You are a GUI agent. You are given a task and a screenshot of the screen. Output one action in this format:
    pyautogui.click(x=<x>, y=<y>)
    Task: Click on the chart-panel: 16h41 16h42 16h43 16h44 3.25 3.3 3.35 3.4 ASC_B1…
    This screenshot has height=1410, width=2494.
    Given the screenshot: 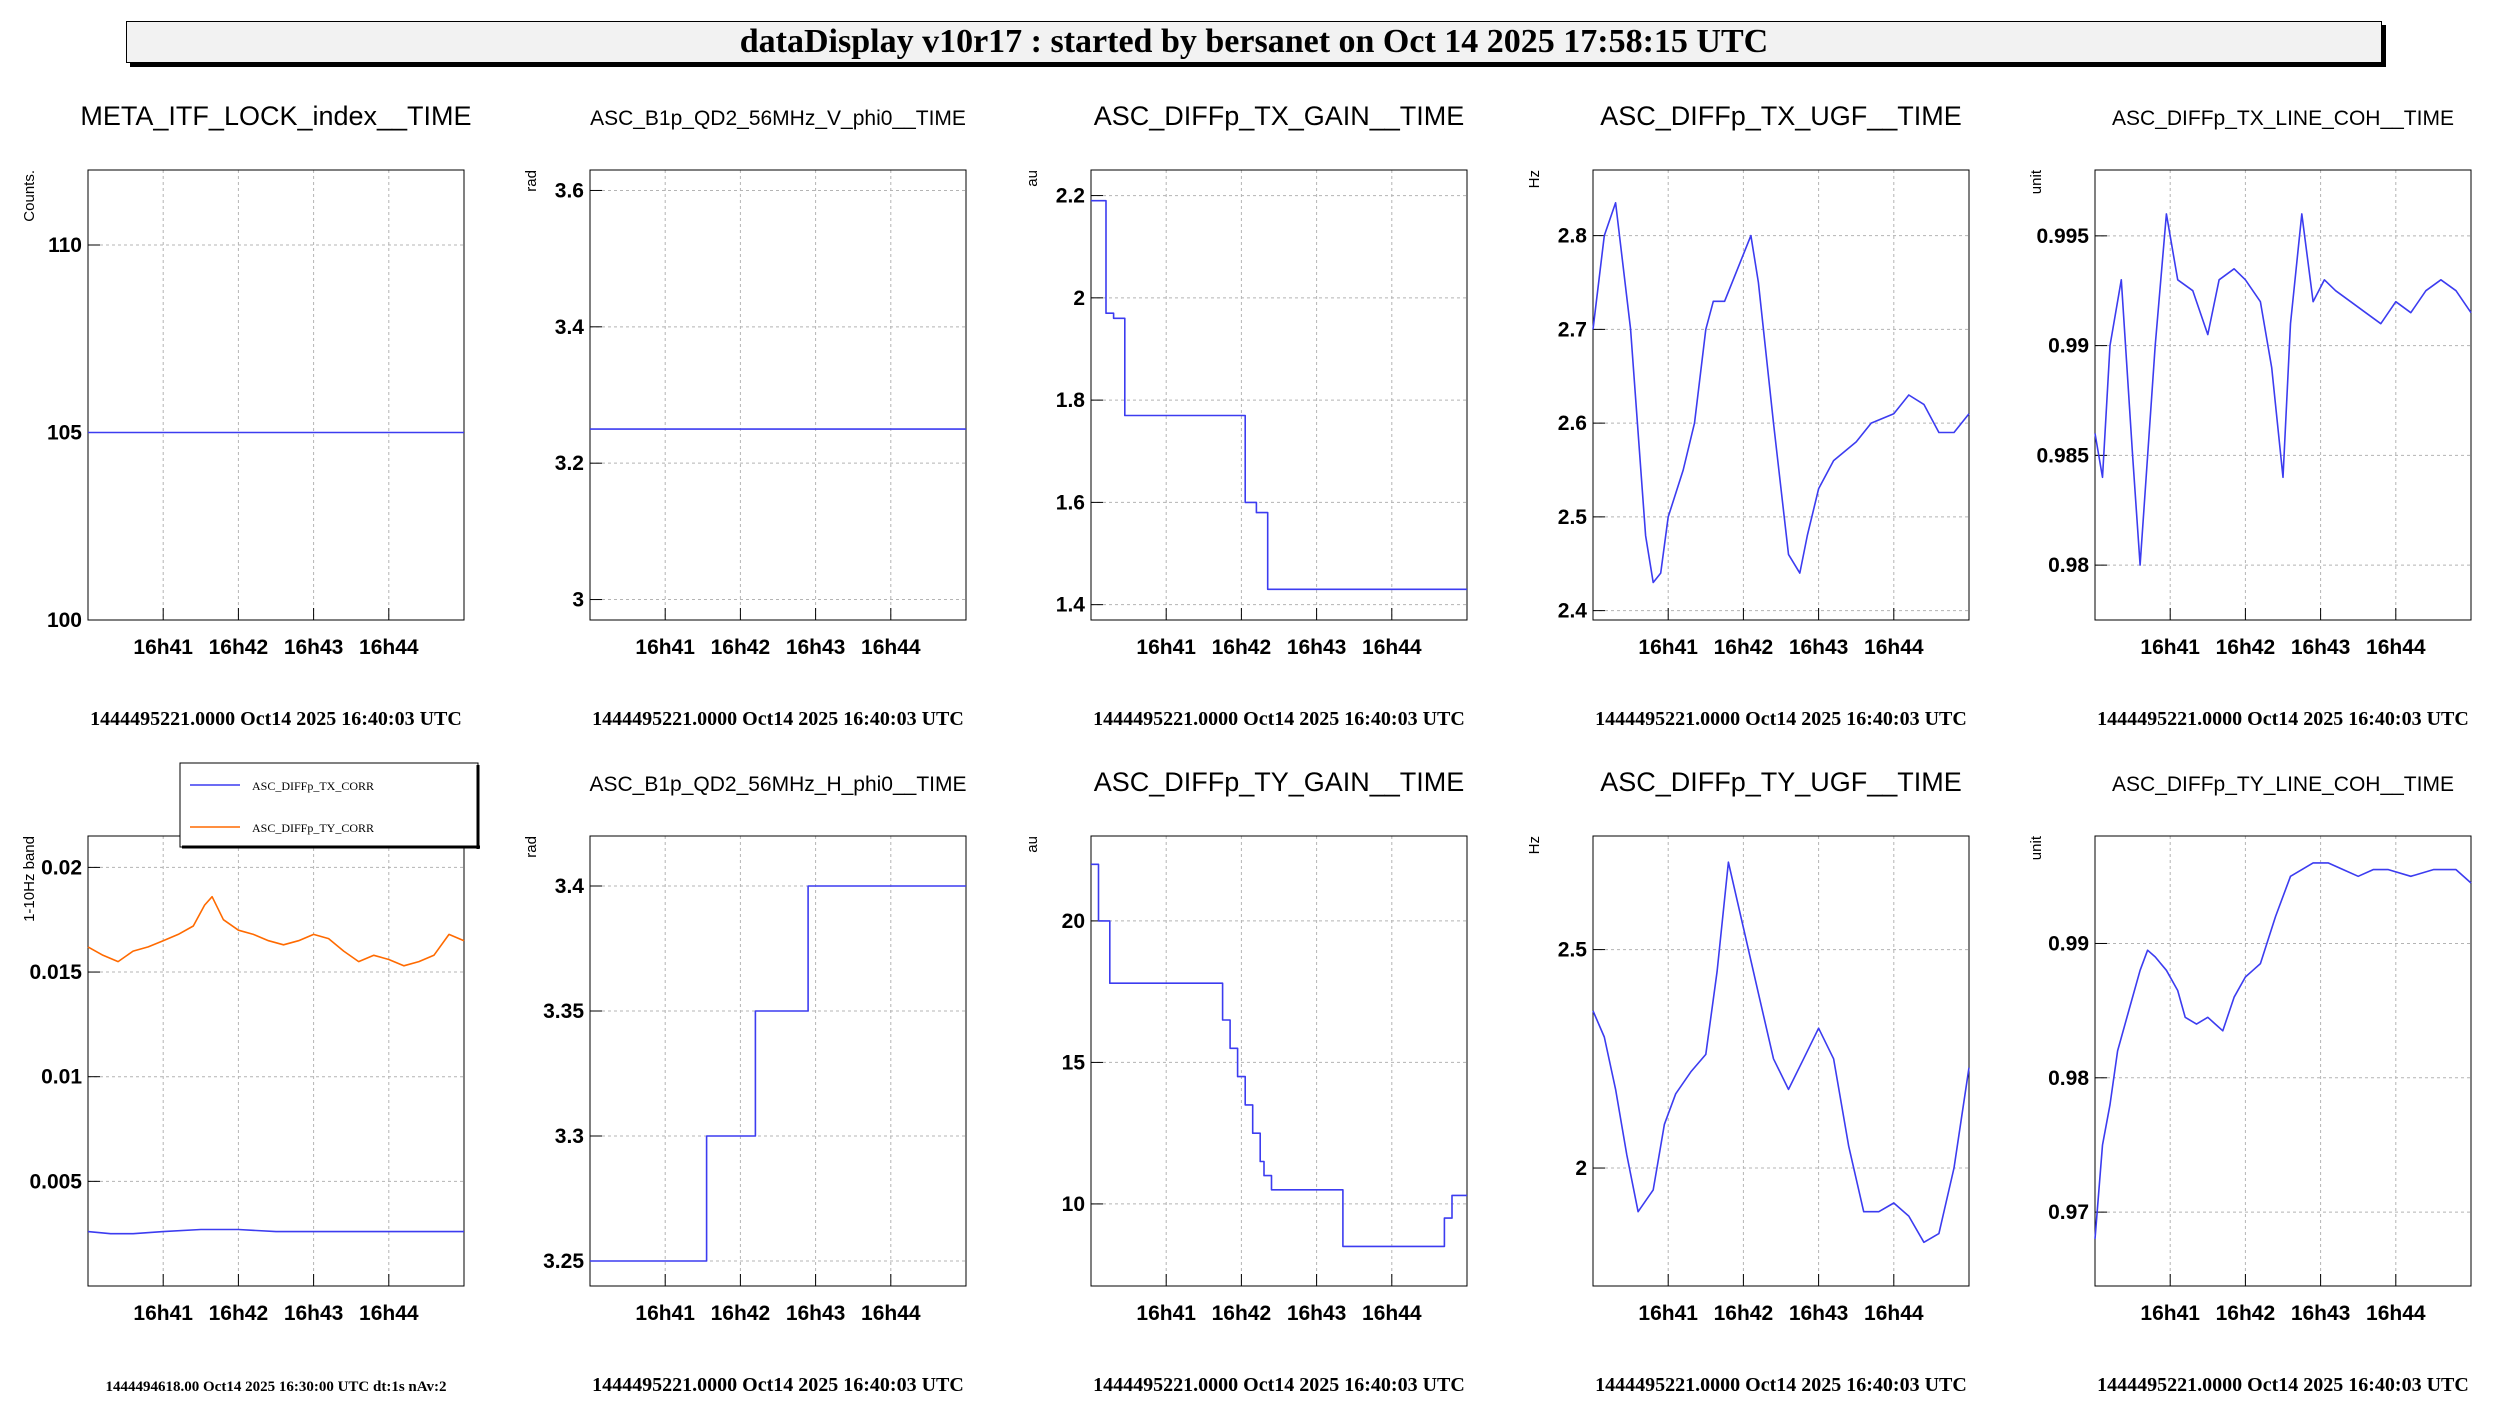 What is the action you would take?
    pyautogui.click(x=745, y=1084)
    